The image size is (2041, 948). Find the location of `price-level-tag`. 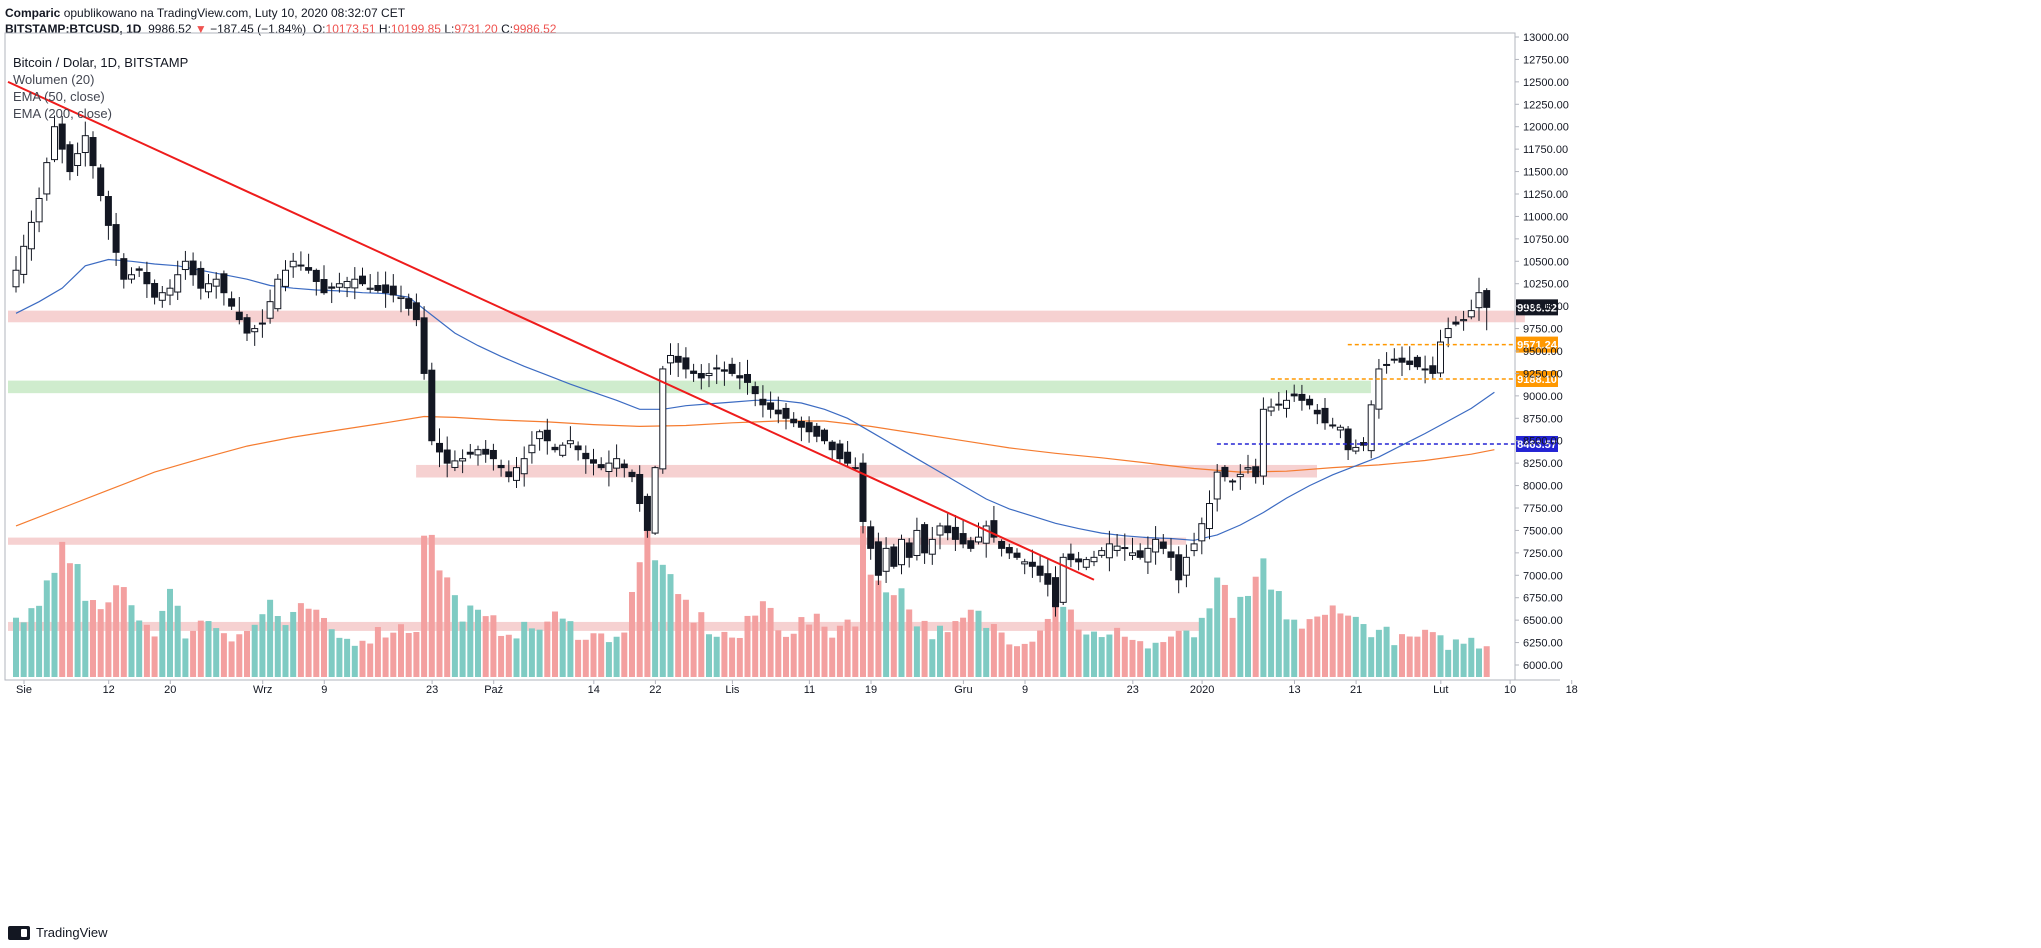

price-level-tag is located at coordinates (1537, 378).